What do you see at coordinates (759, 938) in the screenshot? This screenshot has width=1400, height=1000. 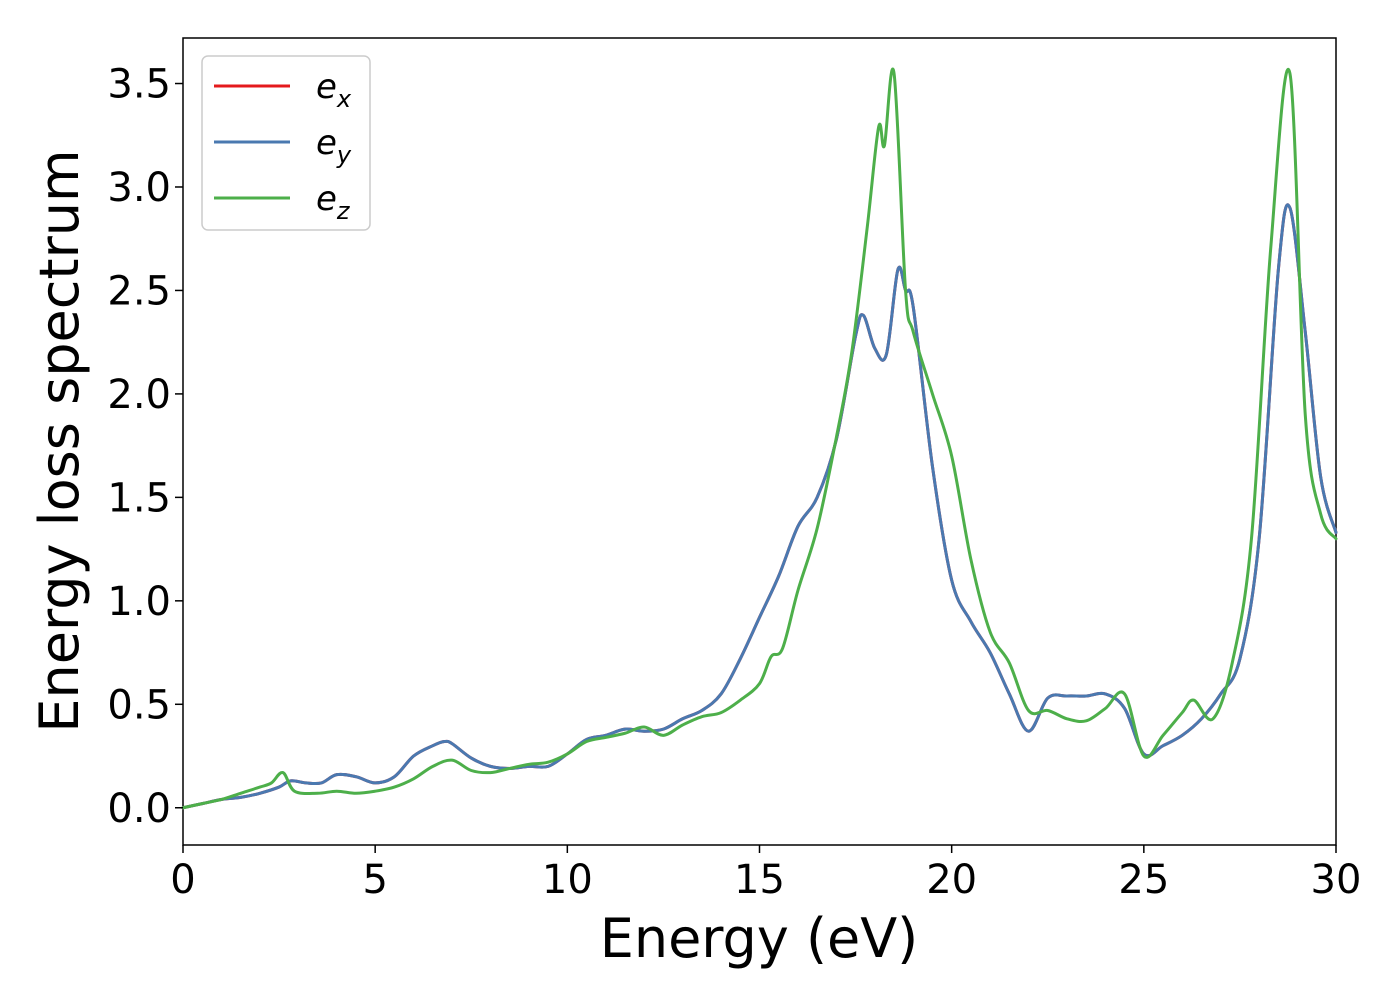 I see `x-axis-label: Energy (eV)` at bounding box center [759, 938].